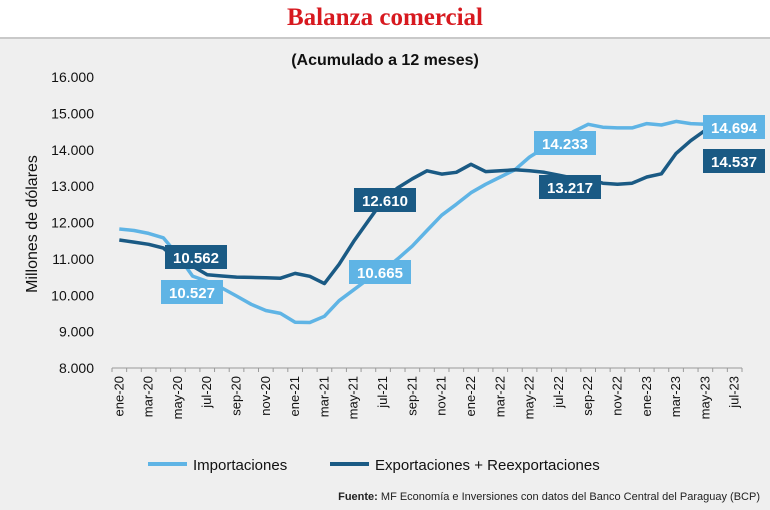  I want to click on data-label-text: 10.665, so click(380, 273).